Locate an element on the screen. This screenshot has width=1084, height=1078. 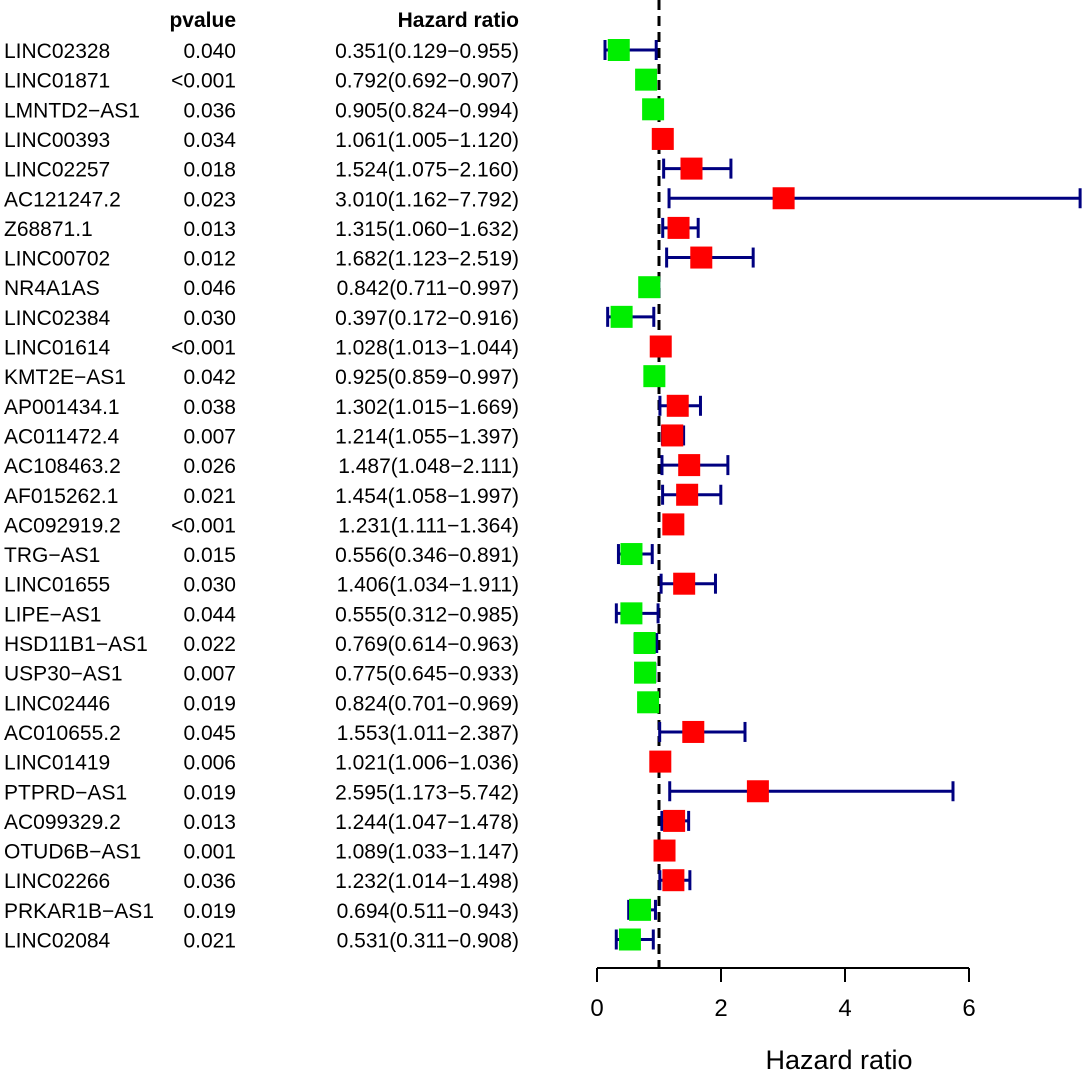
hazard-ratio-cell: 1.244(1.047−1.478) is located at coordinates (427, 822).